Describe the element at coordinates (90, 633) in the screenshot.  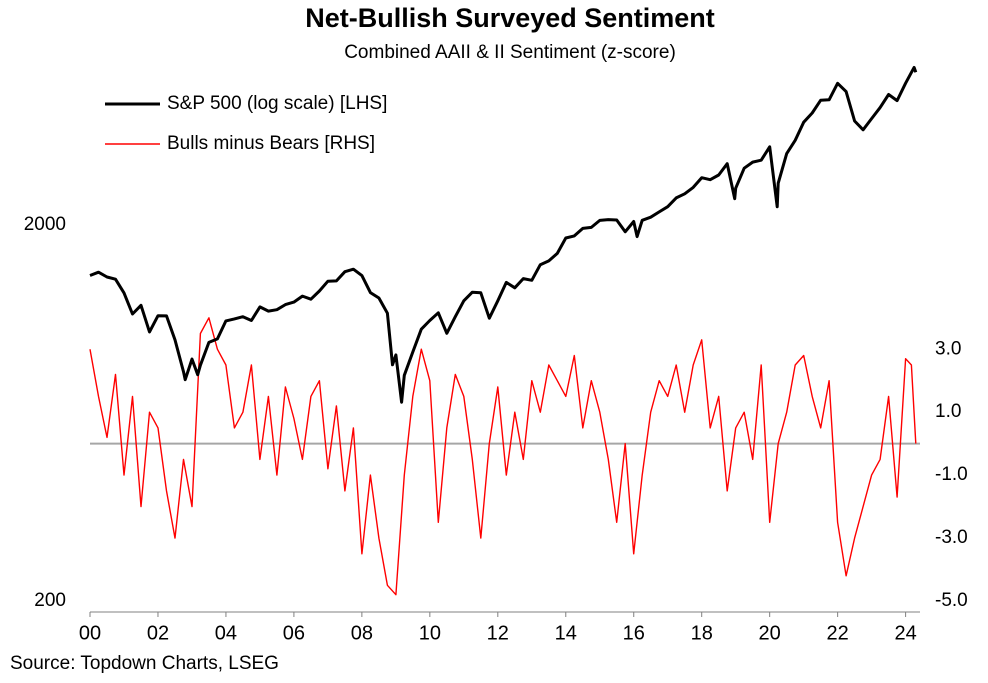
I see `x-tick-label: 00` at that location.